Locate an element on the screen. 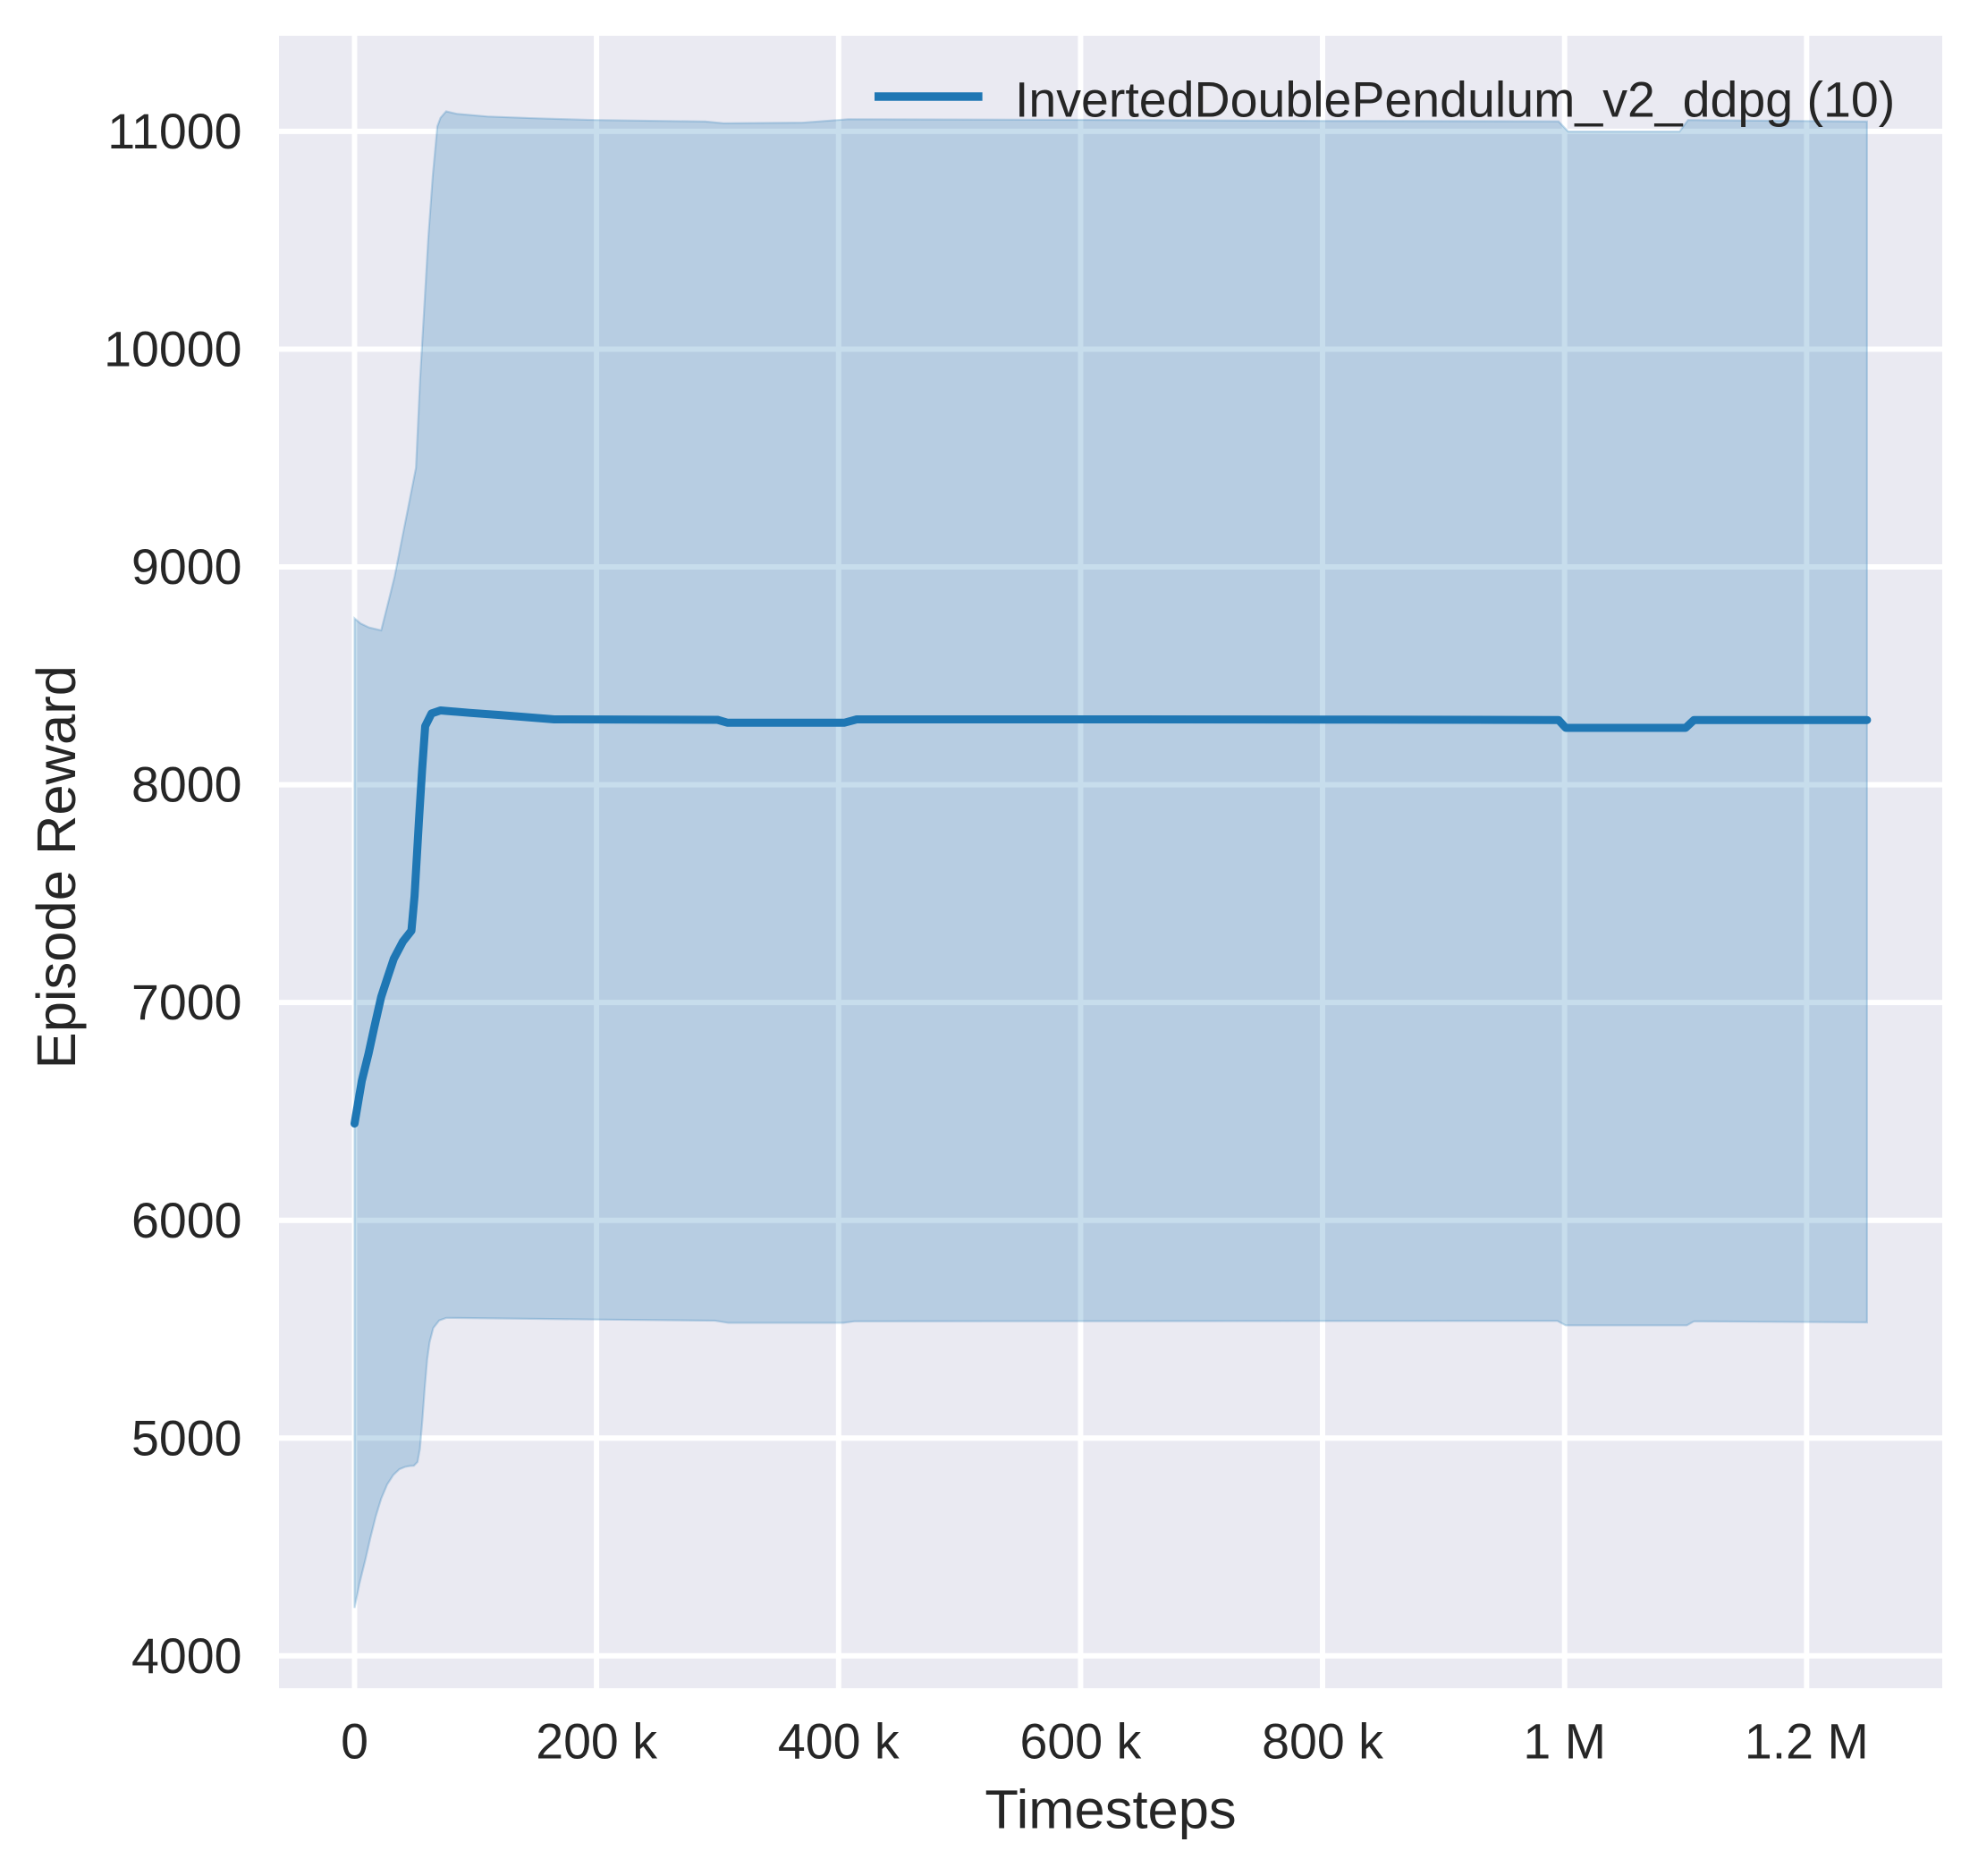 The image size is (1978, 1876). svg-text: Timesteps is located at coordinates (1110, 1810).